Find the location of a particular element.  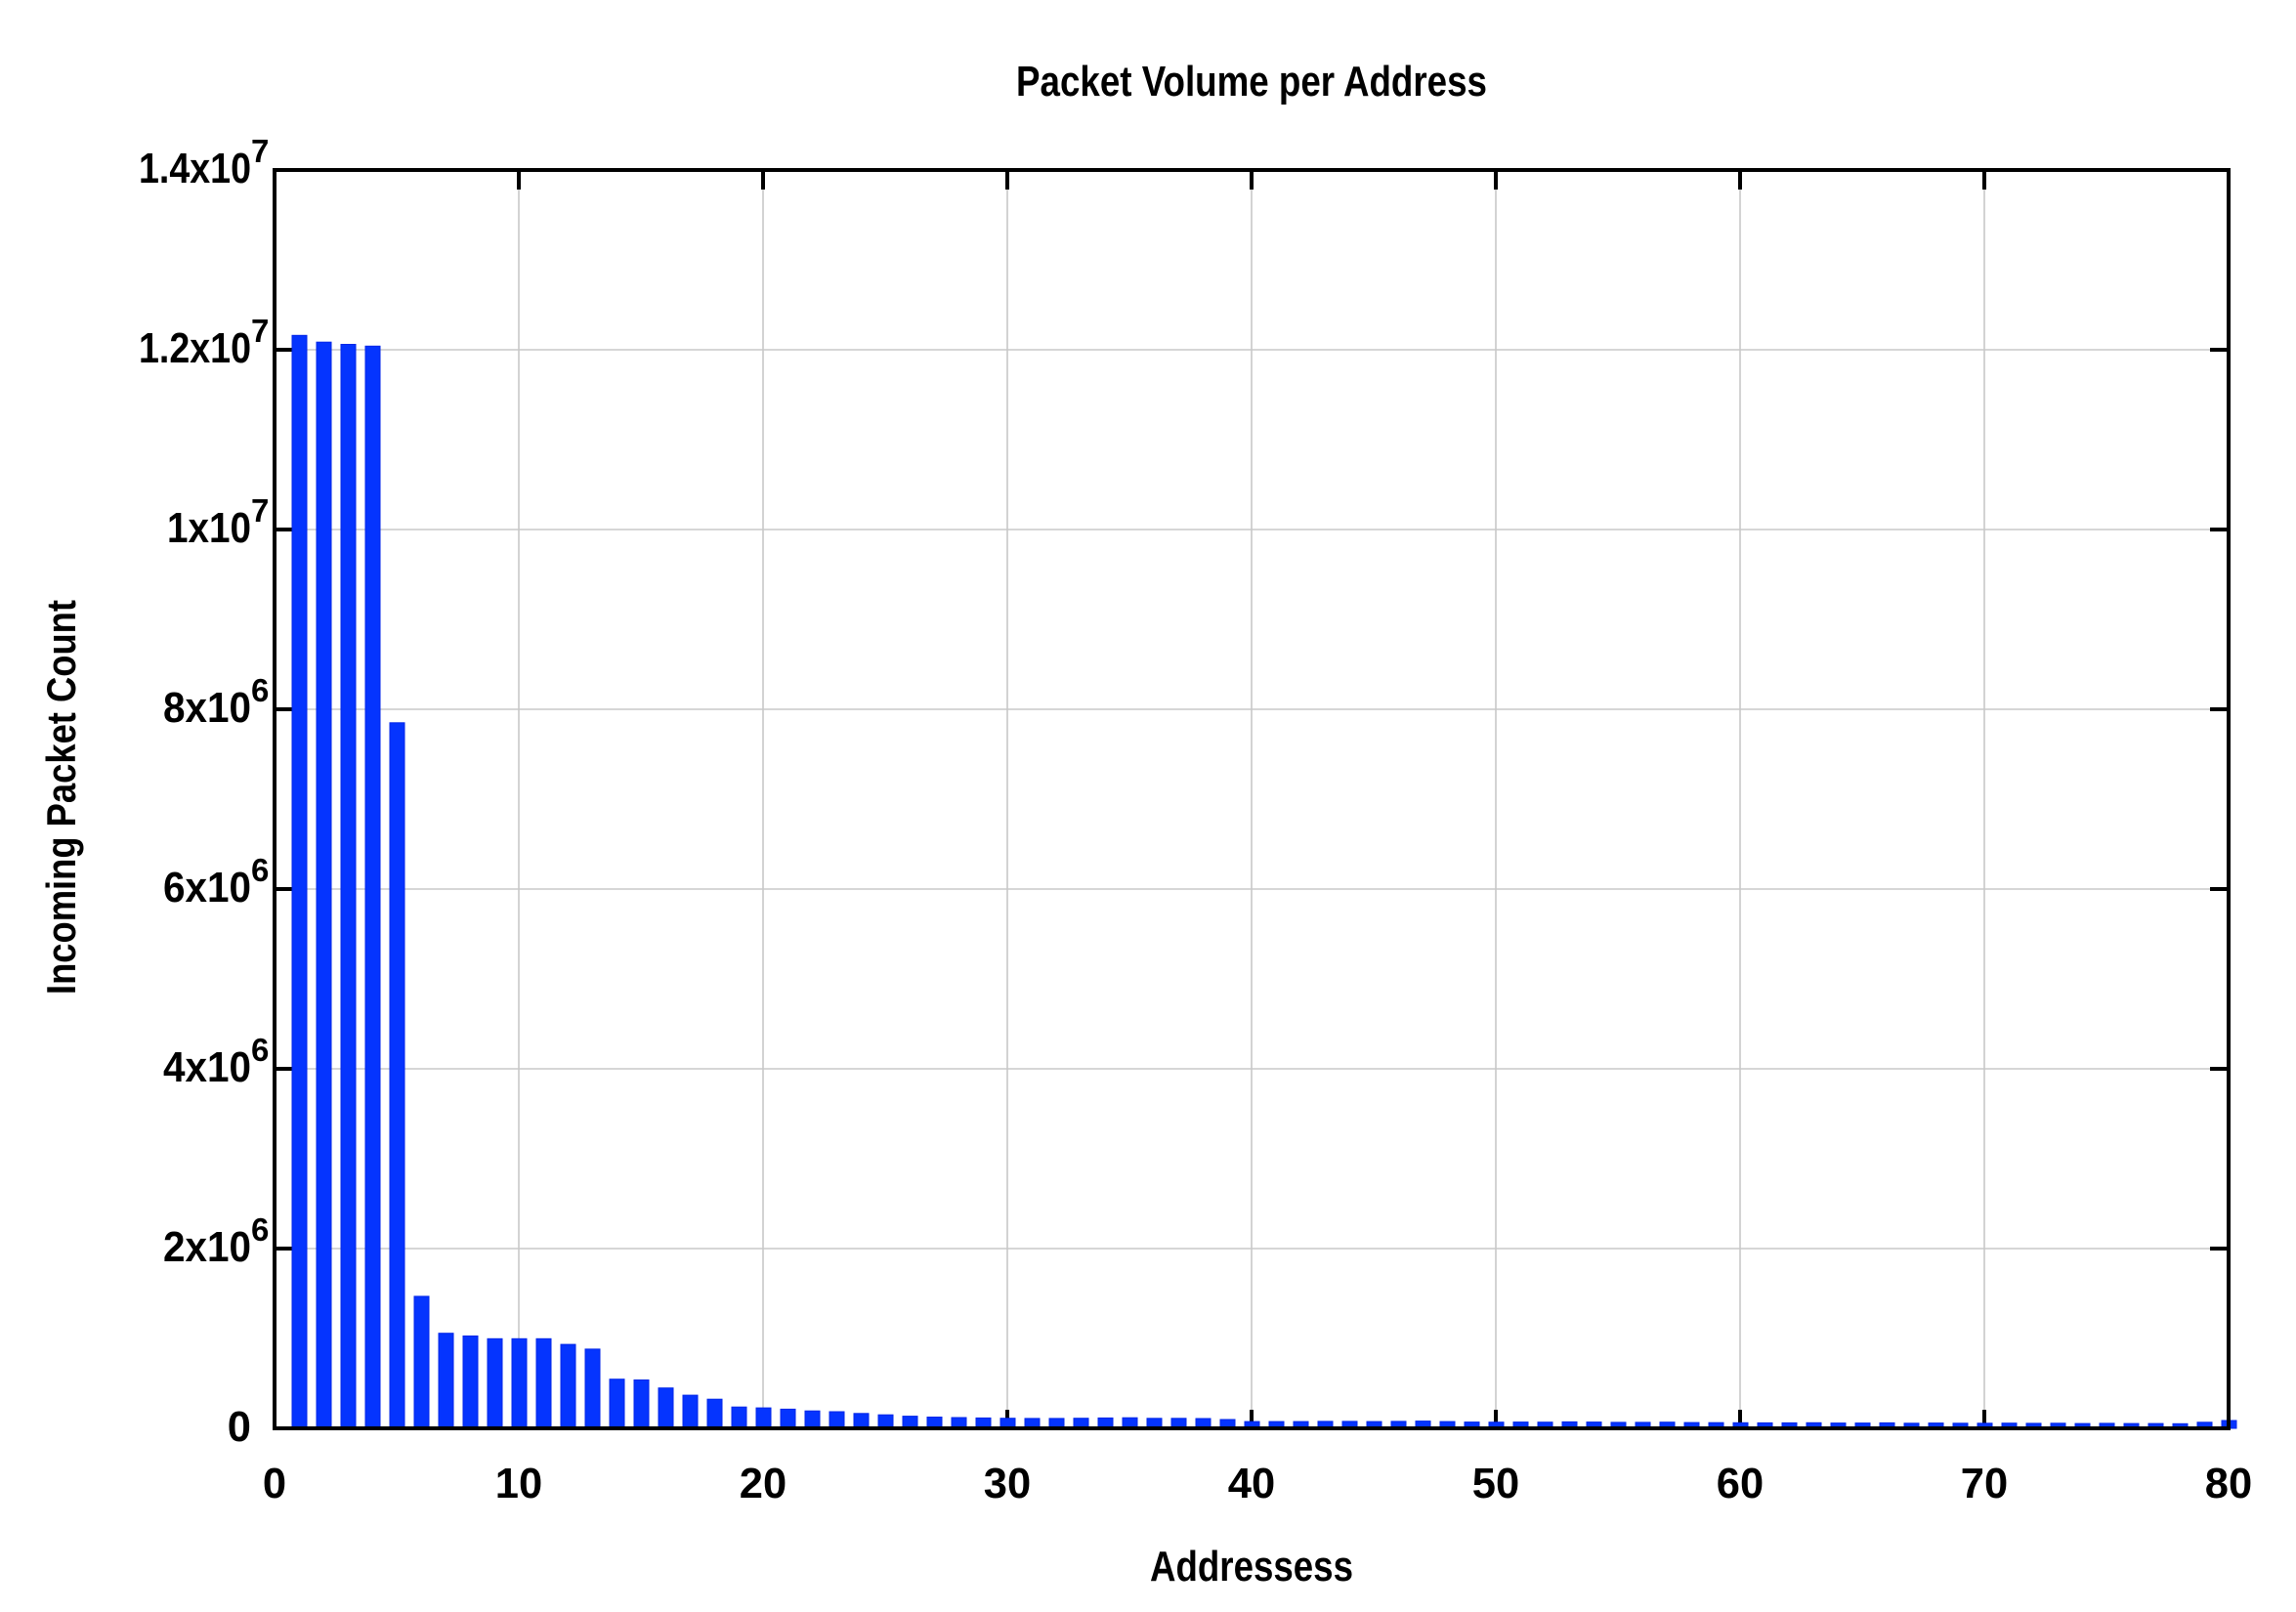

svg-text: 6x10 is located at coordinates (207, 888).